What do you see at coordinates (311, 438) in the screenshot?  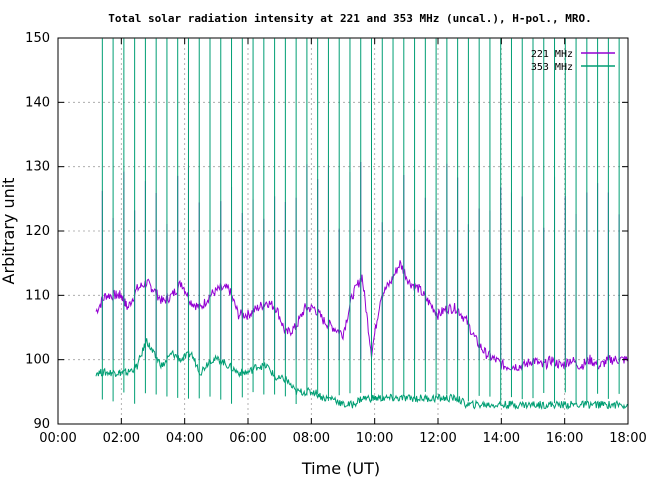 I see `x-tick-label: 08:00` at bounding box center [311, 438].